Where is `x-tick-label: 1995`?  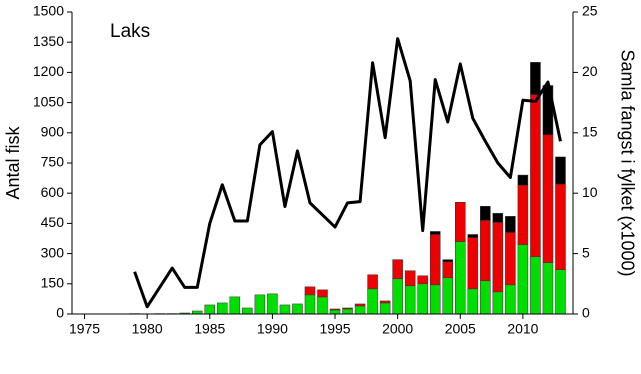
x-tick-label: 1995 is located at coordinates (334, 329).